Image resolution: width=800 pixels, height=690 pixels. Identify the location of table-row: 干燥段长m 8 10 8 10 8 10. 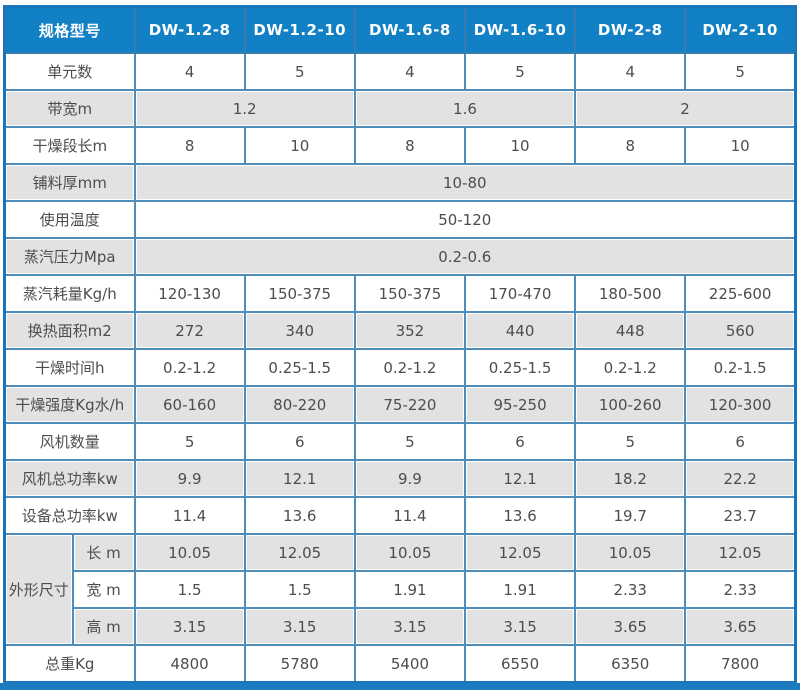
(400, 145).